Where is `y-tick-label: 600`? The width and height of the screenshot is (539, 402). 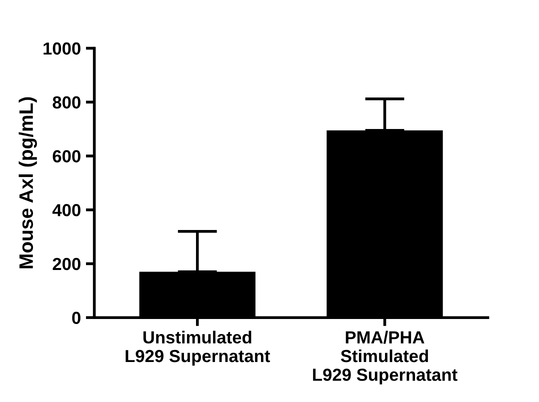 y-tick-label: 600 is located at coordinates (66, 156).